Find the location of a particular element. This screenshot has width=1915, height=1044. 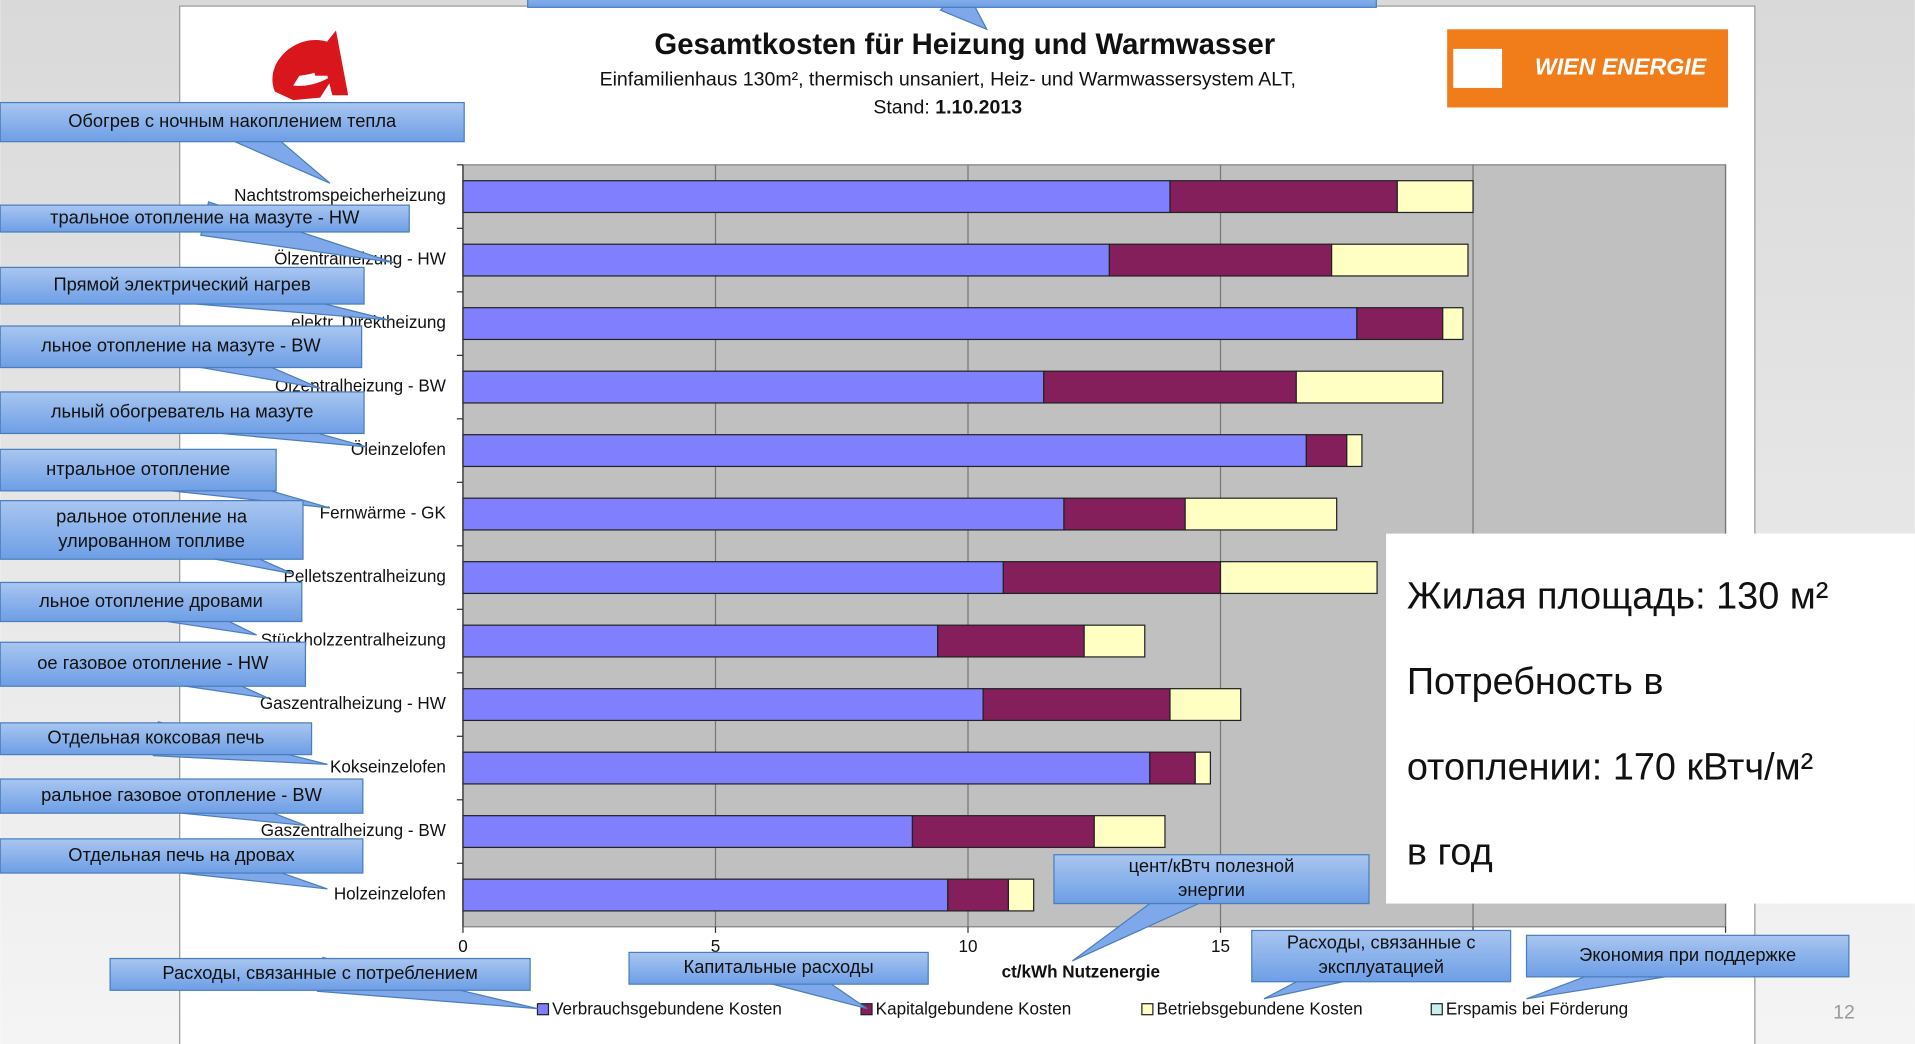

callout-text: Обогрев с ночным накоплением тепла is located at coordinates (232, 120).